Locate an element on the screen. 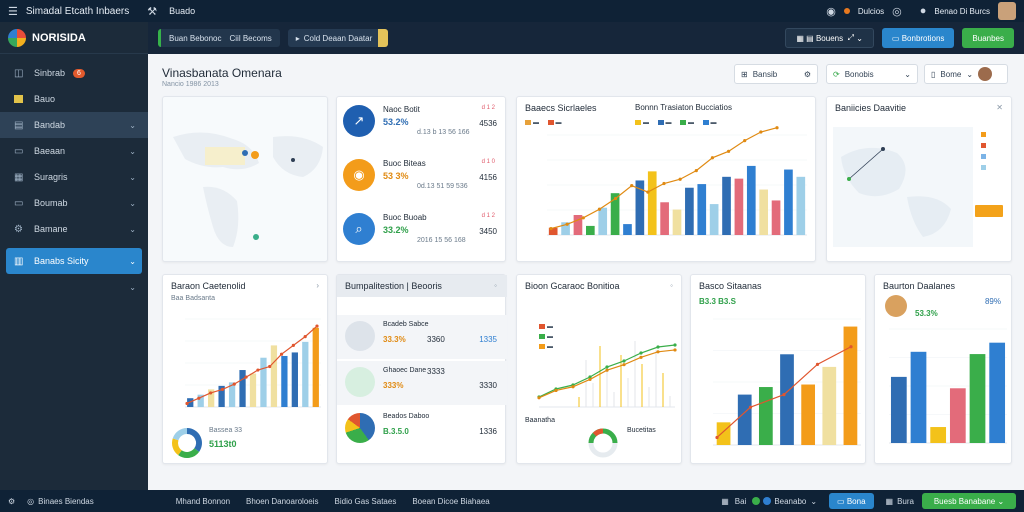  toolbar-green-button: Buanbes is located at coordinates (988, 38).